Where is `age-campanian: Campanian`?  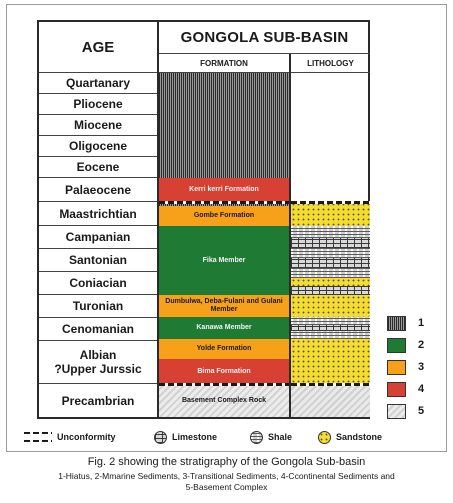
age-campanian: Campanian is located at coordinates (98, 237).